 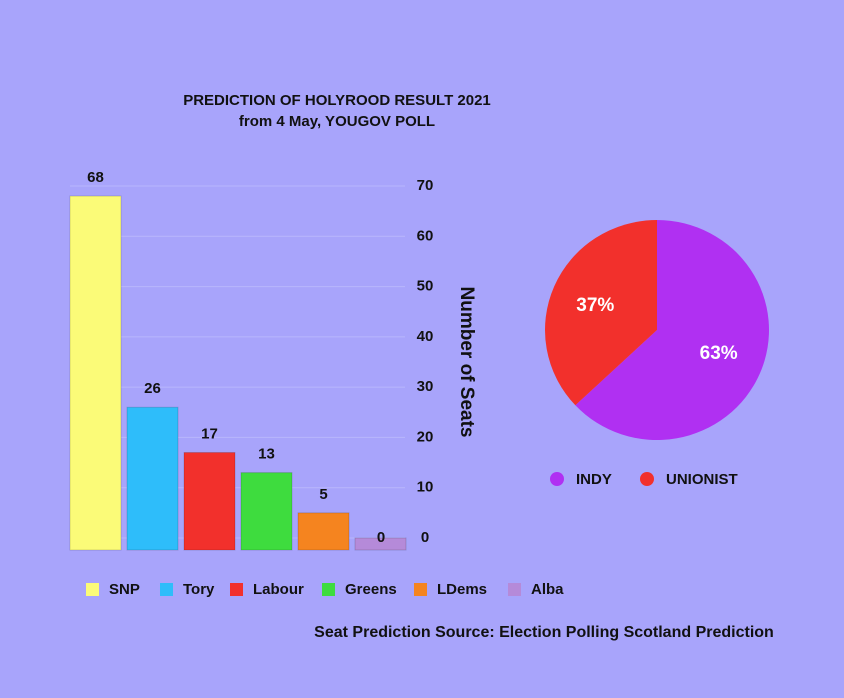 What do you see at coordinates (323, 494) in the screenshot?
I see `data-label: 5` at bounding box center [323, 494].